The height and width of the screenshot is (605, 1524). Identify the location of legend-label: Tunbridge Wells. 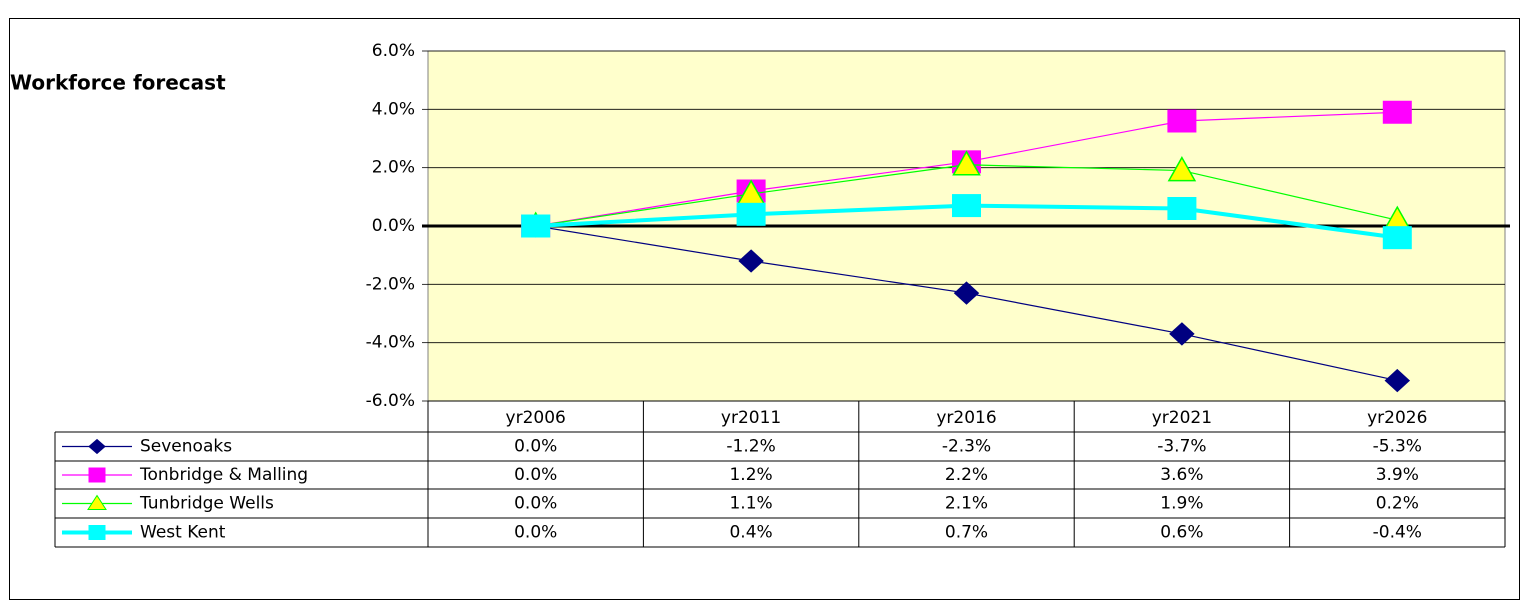
(206, 504).